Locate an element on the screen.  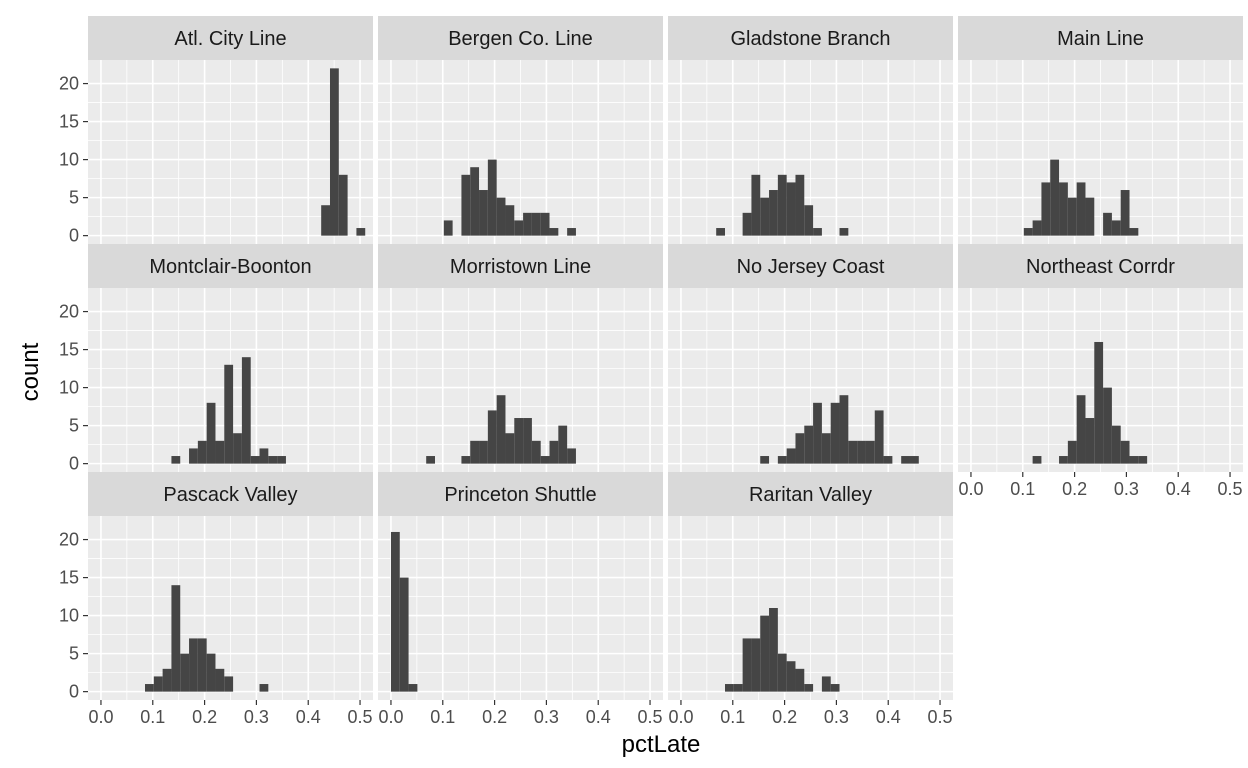
facet-title: Princeton Shuttle is located at coordinates (520, 495).